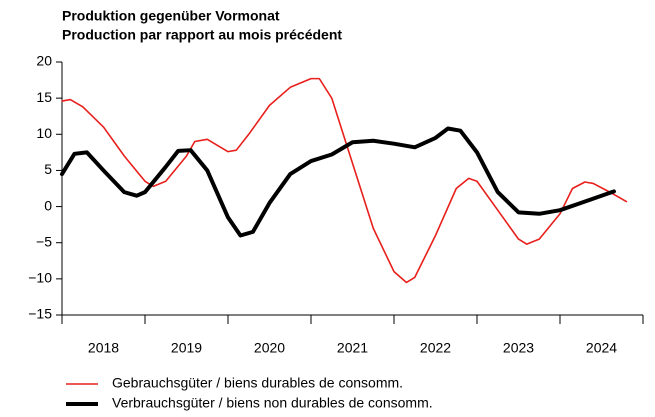  What do you see at coordinates (40, 278) in the screenshot?
I see `y-tick-label: −10` at bounding box center [40, 278].